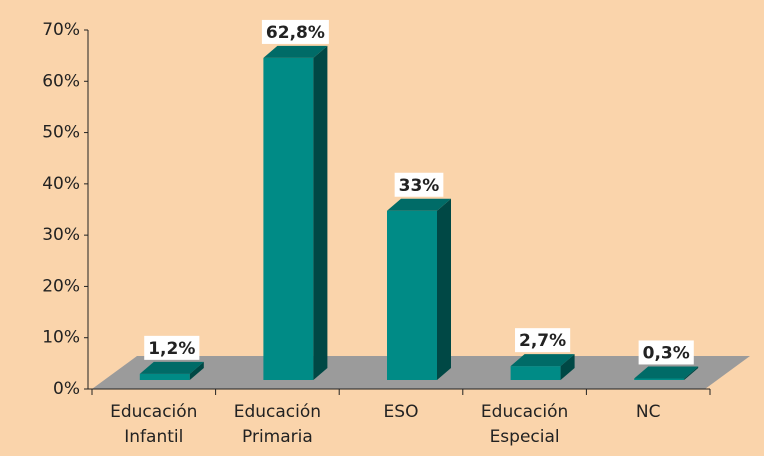 This screenshot has height=456, width=764. What do you see at coordinates (61, 30) in the screenshot?
I see `y-tick-label: 70%` at bounding box center [61, 30].